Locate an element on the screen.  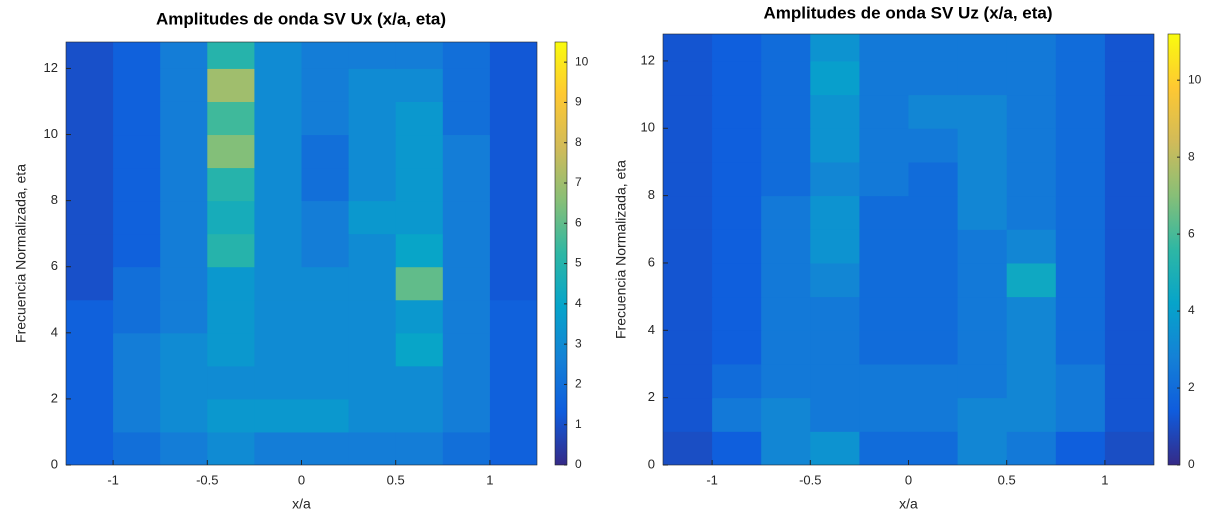
colorbar is located at coordinates (1174, 249).